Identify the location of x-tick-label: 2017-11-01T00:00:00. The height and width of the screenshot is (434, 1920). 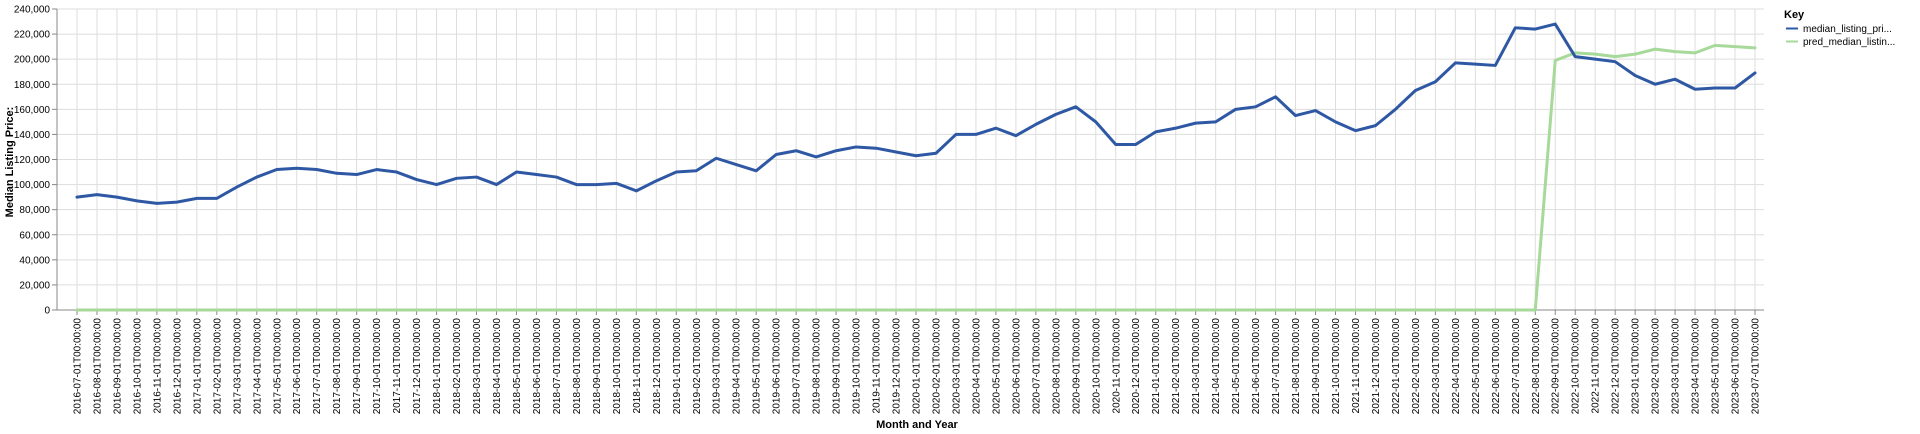
(397, 366).